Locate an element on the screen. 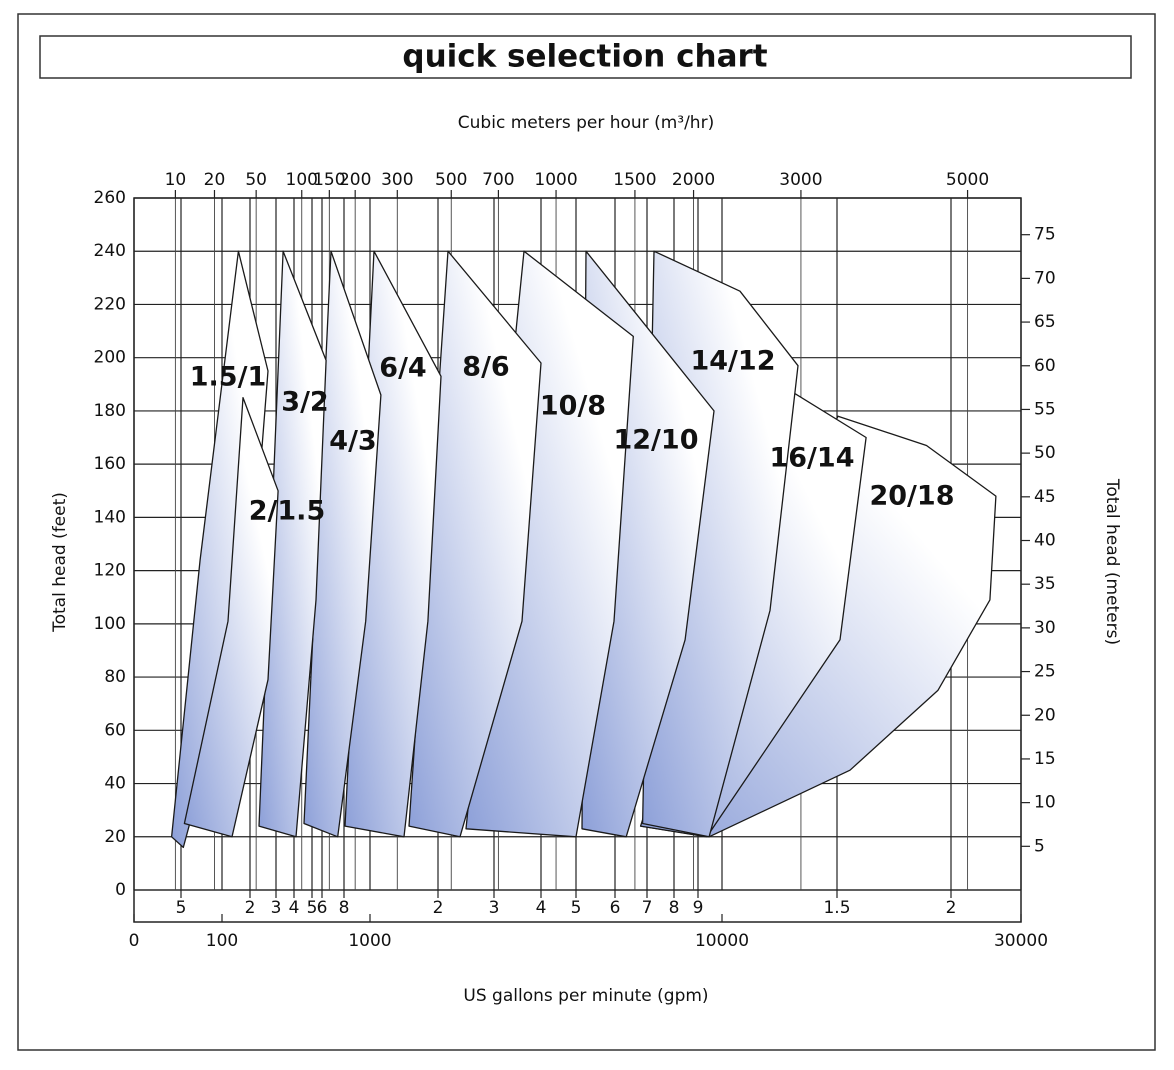 The height and width of the screenshot is (1070, 1174). y-tick-label: 40 is located at coordinates (115, 784).